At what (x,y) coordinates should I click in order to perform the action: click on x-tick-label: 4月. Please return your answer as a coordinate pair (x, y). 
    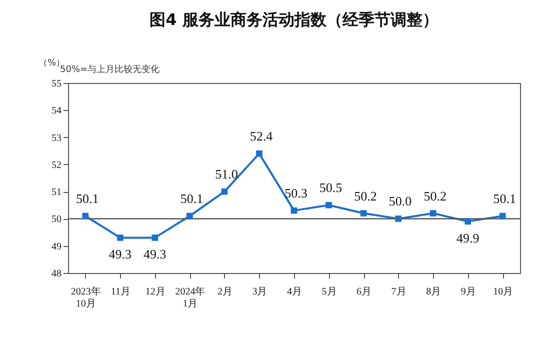
    Looking at the image, I should click on (294, 292).